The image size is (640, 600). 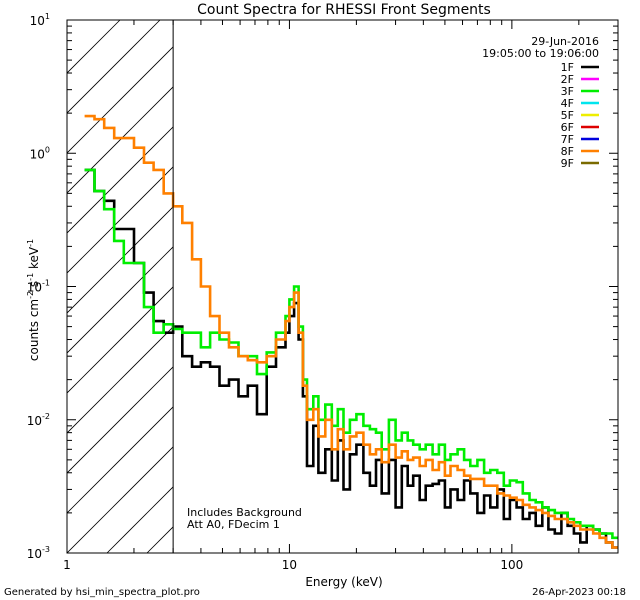 What do you see at coordinates (567, 67) in the screenshot?
I see `legend-label: 1F` at bounding box center [567, 67].